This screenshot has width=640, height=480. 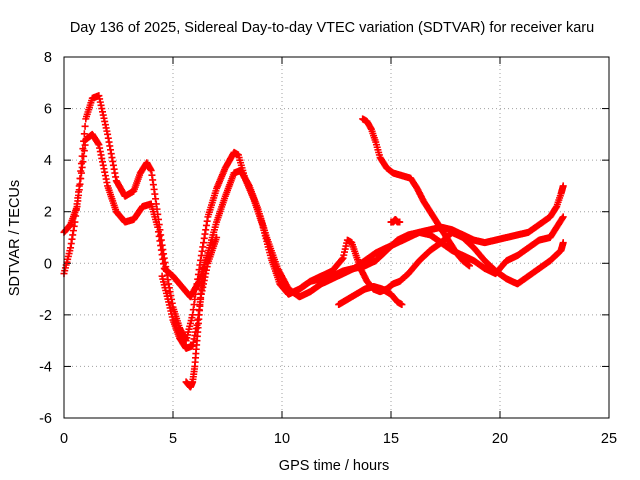 I want to click on x-tick-label: 15, so click(x=391, y=439).